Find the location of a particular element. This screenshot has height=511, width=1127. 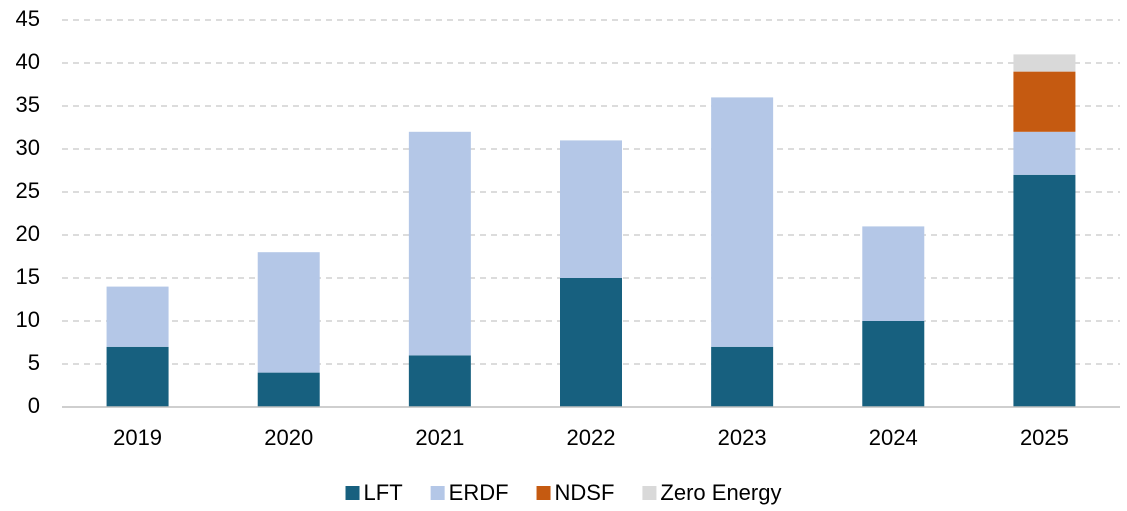

legend-label: NDSF is located at coordinates (585, 492).